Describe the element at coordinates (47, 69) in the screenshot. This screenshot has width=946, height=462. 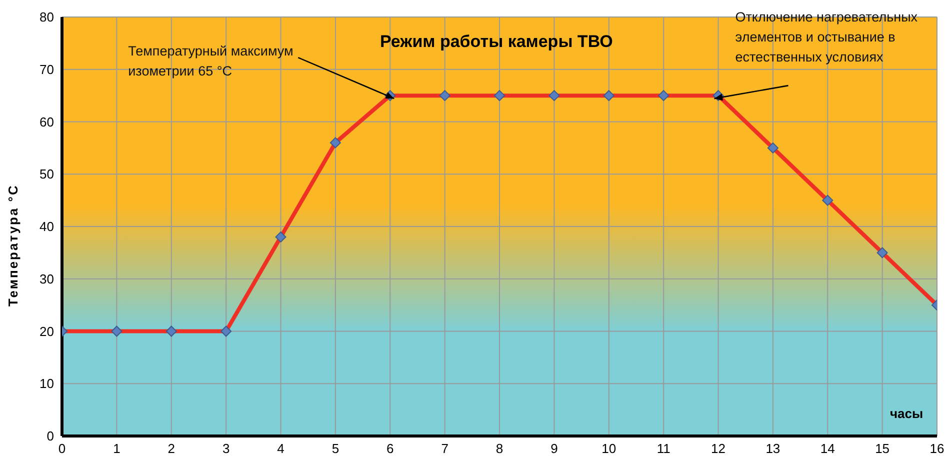
I see `y-tick-label: 70` at that location.